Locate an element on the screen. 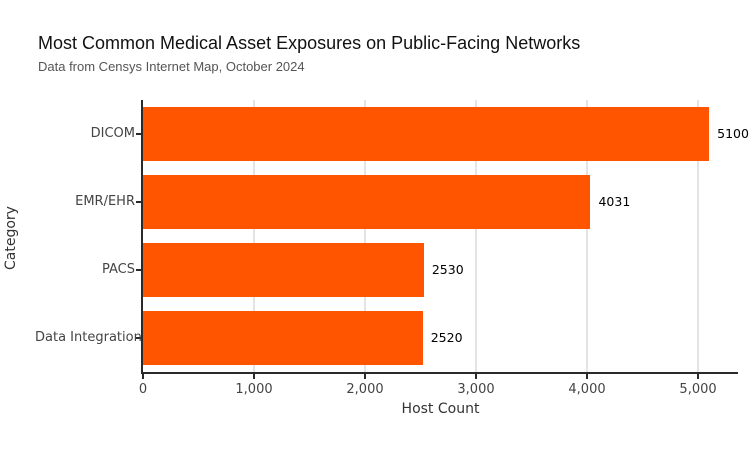  x-axis-tick-label: 4,000 is located at coordinates (587, 389).